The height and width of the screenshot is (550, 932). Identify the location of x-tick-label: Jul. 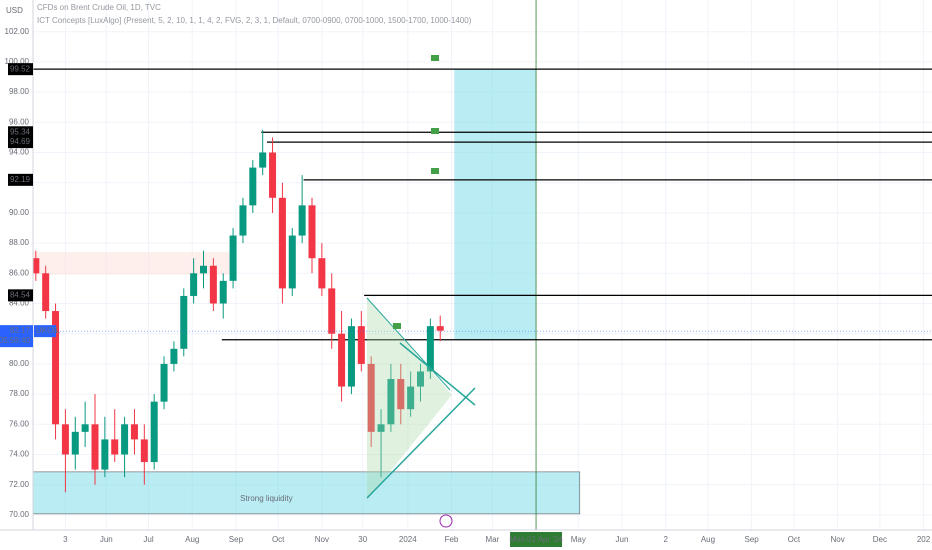
(148, 539).